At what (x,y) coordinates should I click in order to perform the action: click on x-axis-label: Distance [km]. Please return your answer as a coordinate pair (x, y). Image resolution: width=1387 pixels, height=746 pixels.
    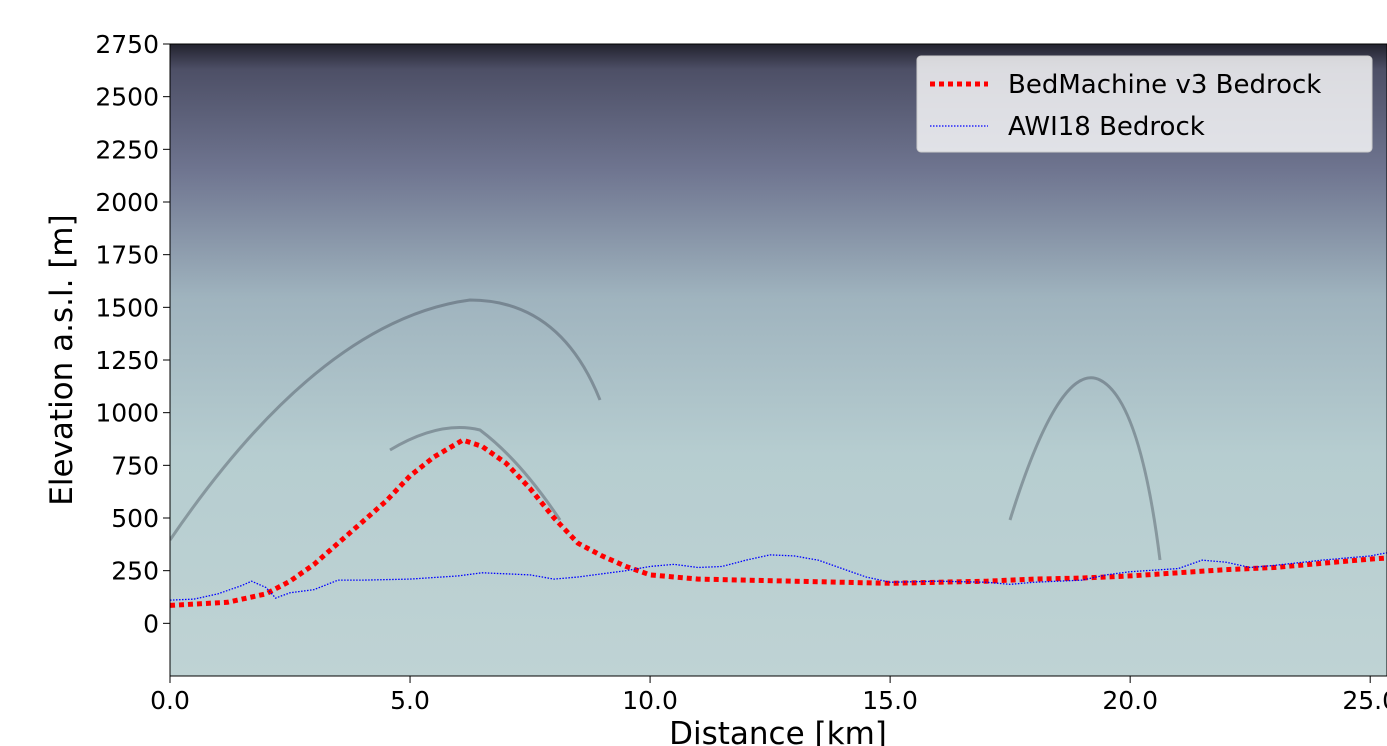
    Looking at the image, I should click on (778, 731).